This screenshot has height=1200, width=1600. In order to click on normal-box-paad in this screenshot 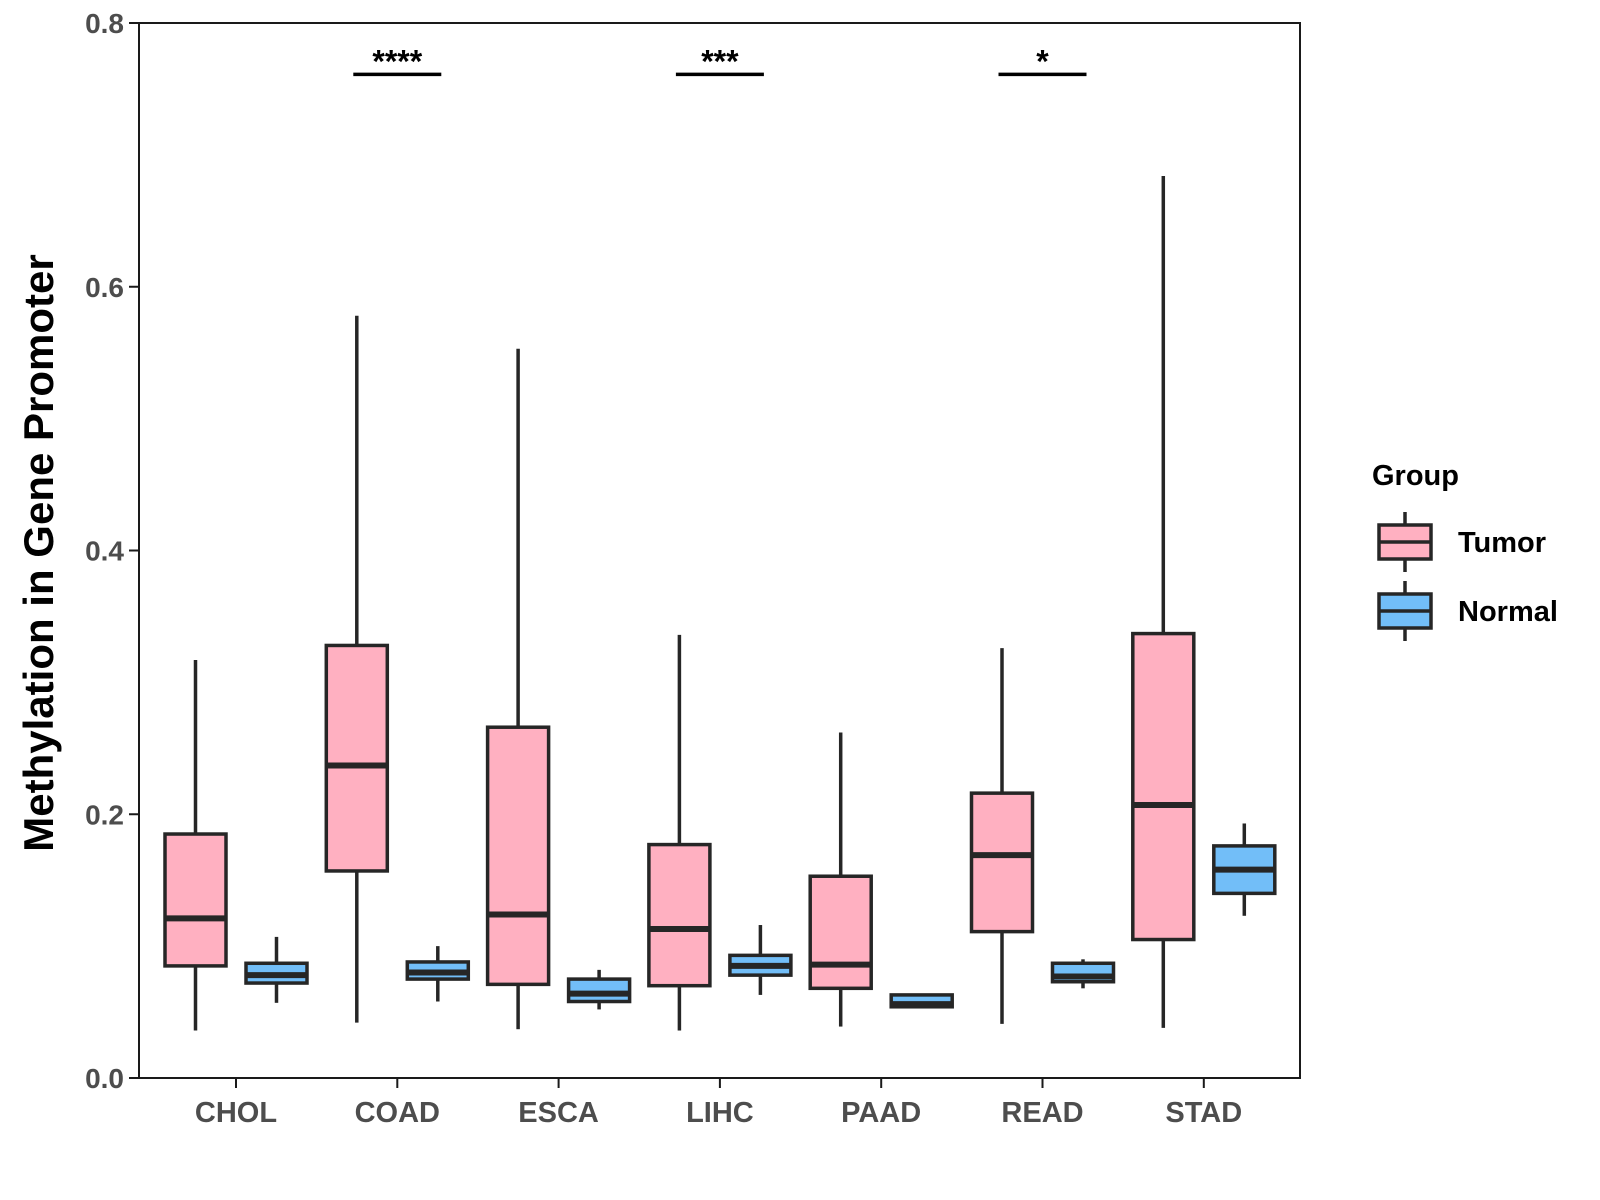, I will do `click(921, 1001)`.